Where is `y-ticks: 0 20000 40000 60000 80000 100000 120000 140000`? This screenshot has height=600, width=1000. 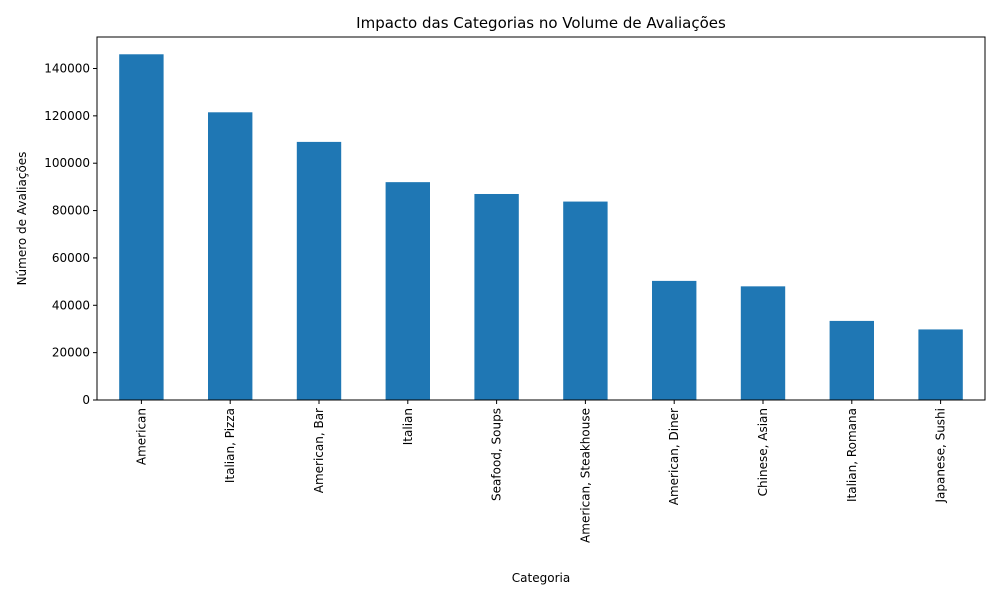 y-ticks: 0 20000 40000 60000 80000 100000 120000 140000 is located at coordinates (70, 234).